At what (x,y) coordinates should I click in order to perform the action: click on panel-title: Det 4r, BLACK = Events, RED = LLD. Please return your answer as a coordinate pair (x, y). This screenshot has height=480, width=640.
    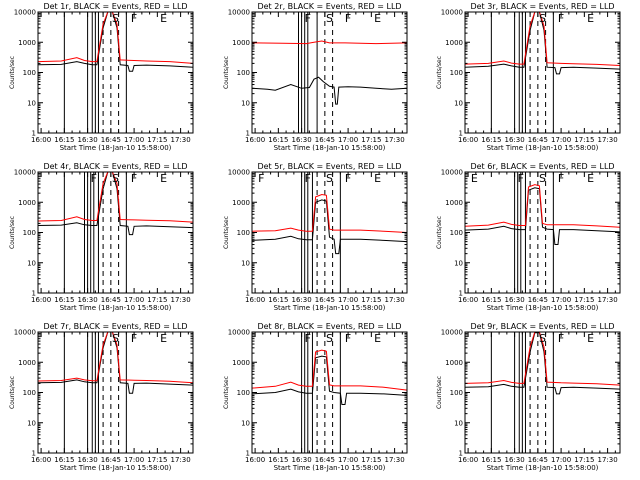
    Looking at the image, I should click on (115, 166).